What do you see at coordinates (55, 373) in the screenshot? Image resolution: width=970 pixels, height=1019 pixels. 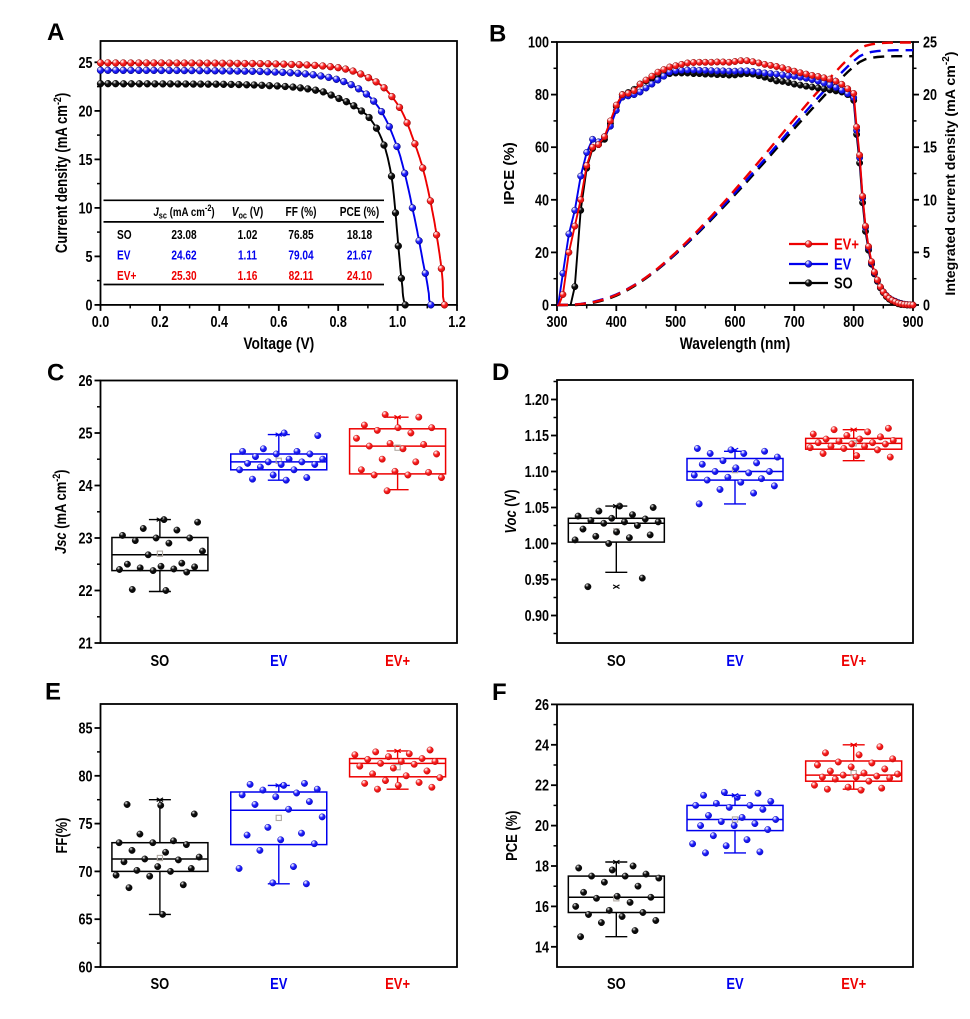 I see `svg-text: C` at bounding box center [55, 373].